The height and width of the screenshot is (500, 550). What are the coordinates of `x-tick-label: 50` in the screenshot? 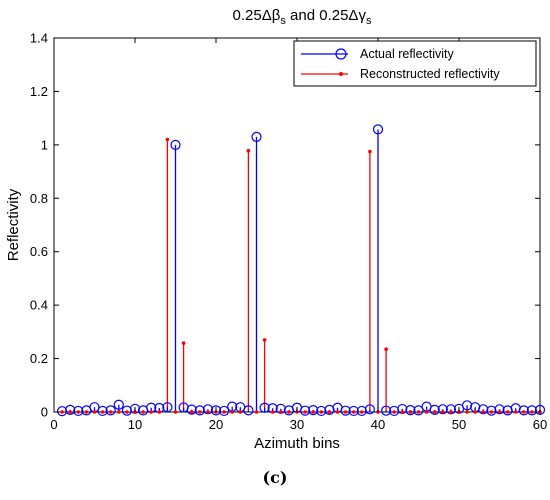 It's located at (459, 424).